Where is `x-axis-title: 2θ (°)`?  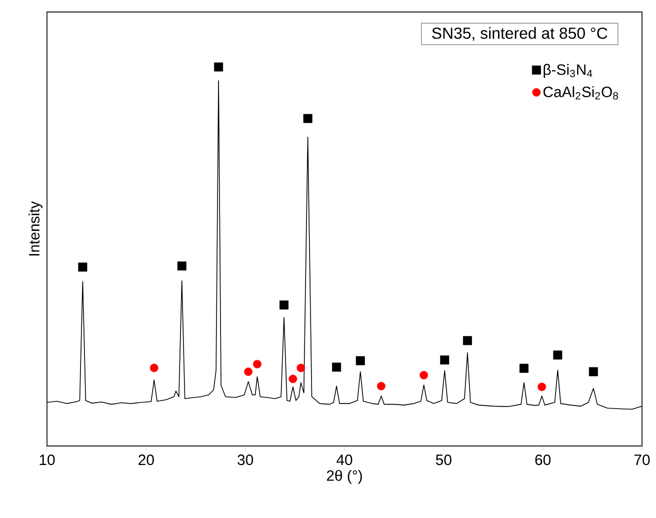 x-axis-title: 2θ (°) is located at coordinates (344, 477).